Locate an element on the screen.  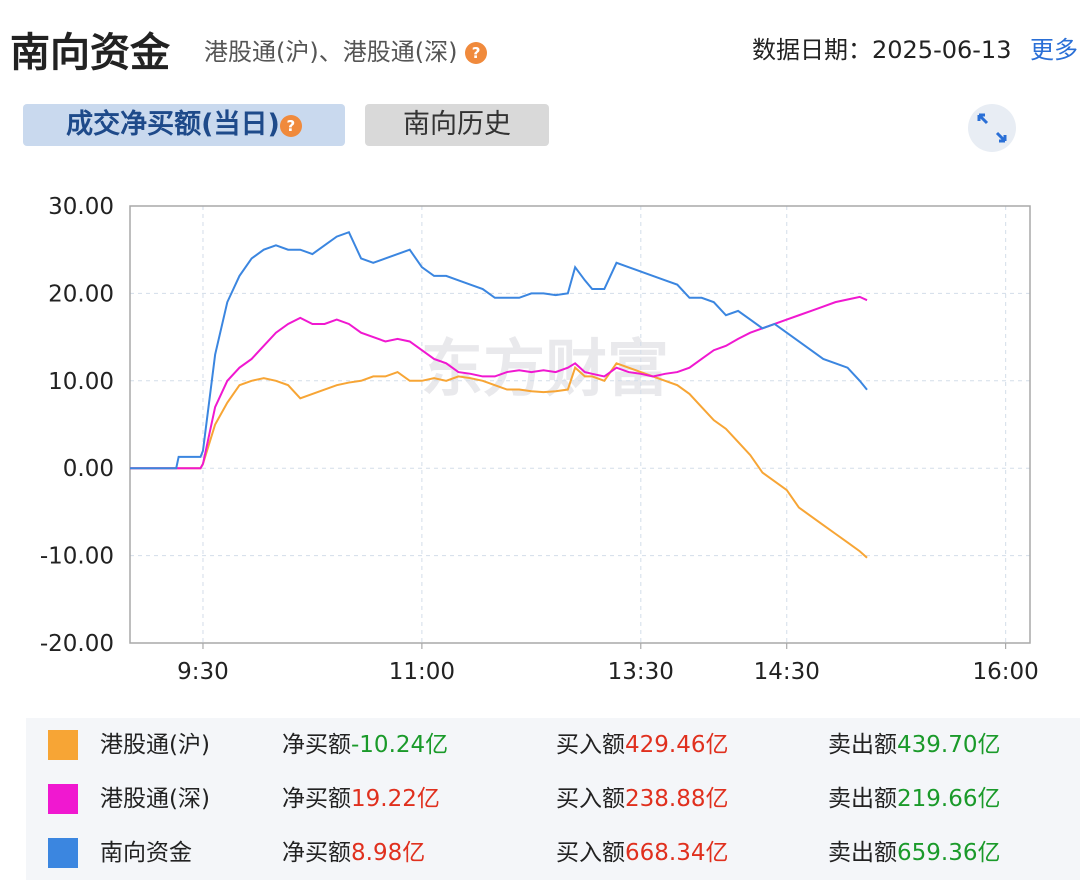
legend-row: 南向资金 净买额8.98亿 买入额668.34亿 卖出额659.36亿 is located at coordinates (553, 853).